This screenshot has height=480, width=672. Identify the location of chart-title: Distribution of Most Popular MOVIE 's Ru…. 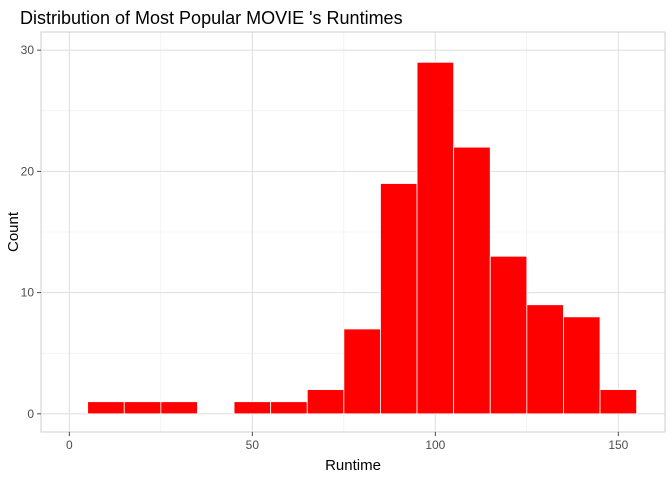
(211, 18).